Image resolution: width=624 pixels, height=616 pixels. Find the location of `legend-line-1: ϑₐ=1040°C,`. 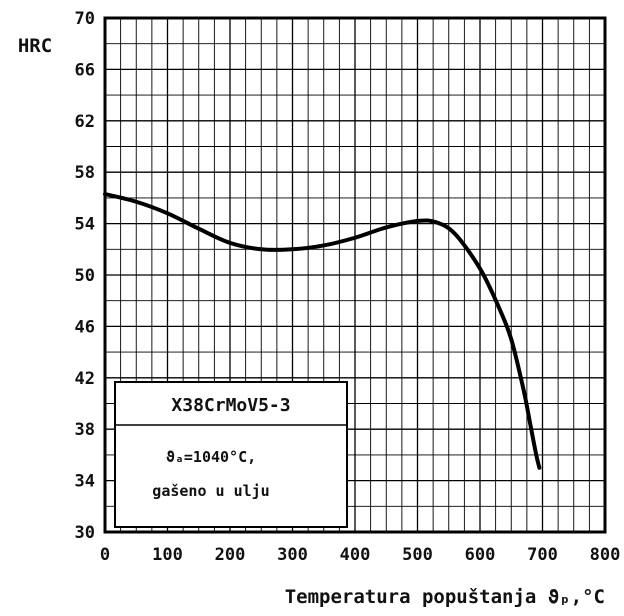

legend-line-1: ϑₐ=1040°C, is located at coordinates (211, 457).